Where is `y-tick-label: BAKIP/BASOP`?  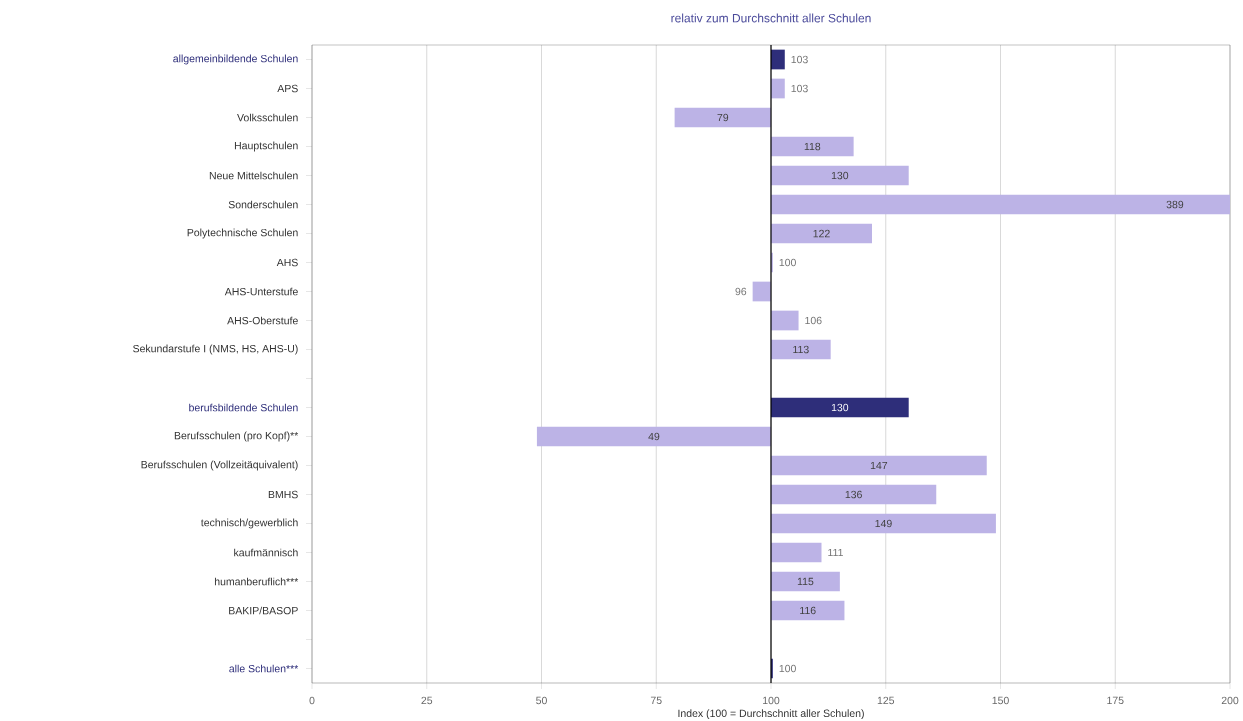 y-tick-label: BAKIP/BASOP is located at coordinates (263, 610).